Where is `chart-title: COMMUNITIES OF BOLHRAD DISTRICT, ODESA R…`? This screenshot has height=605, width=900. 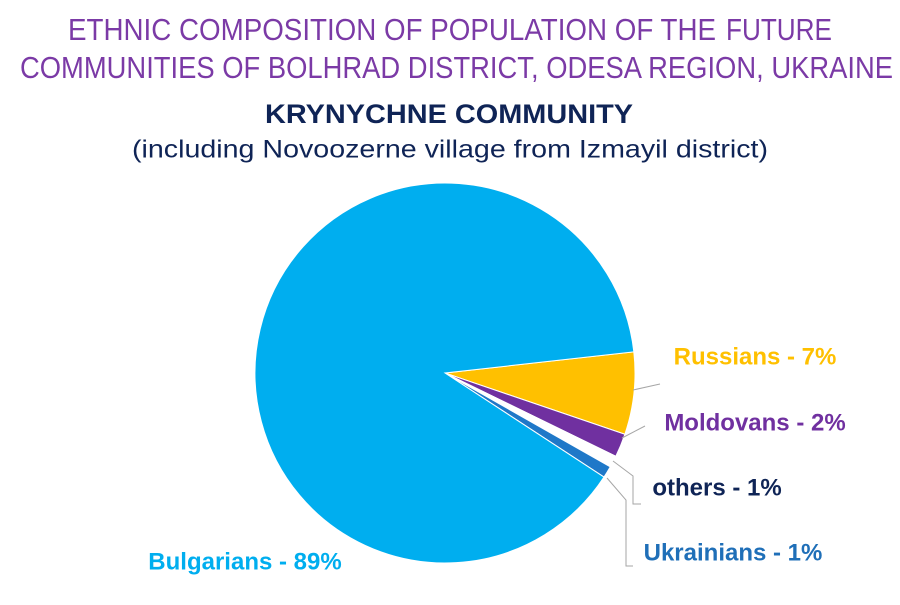
chart-title: COMMUNITIES OF BOLHRAD DISTRICT, ODESA R… is located at coordinates (456, 67).